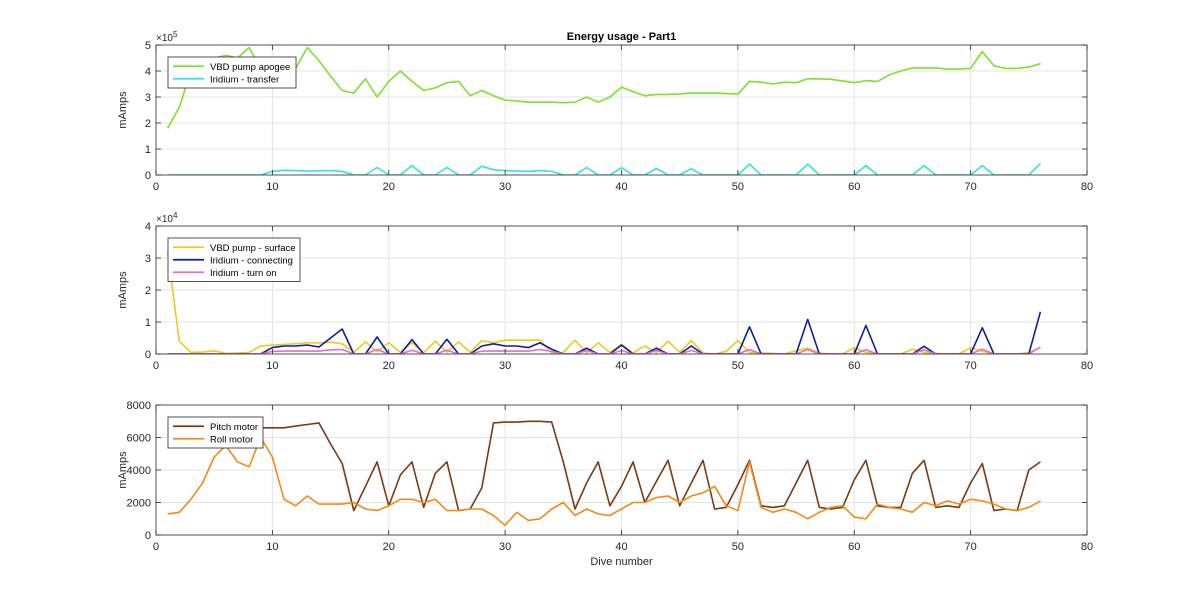  What do you see at coordinates (603, 87) in the screenshot?
I see `series-line-vbd-pump-apogee` at bounding box center [603, 87].